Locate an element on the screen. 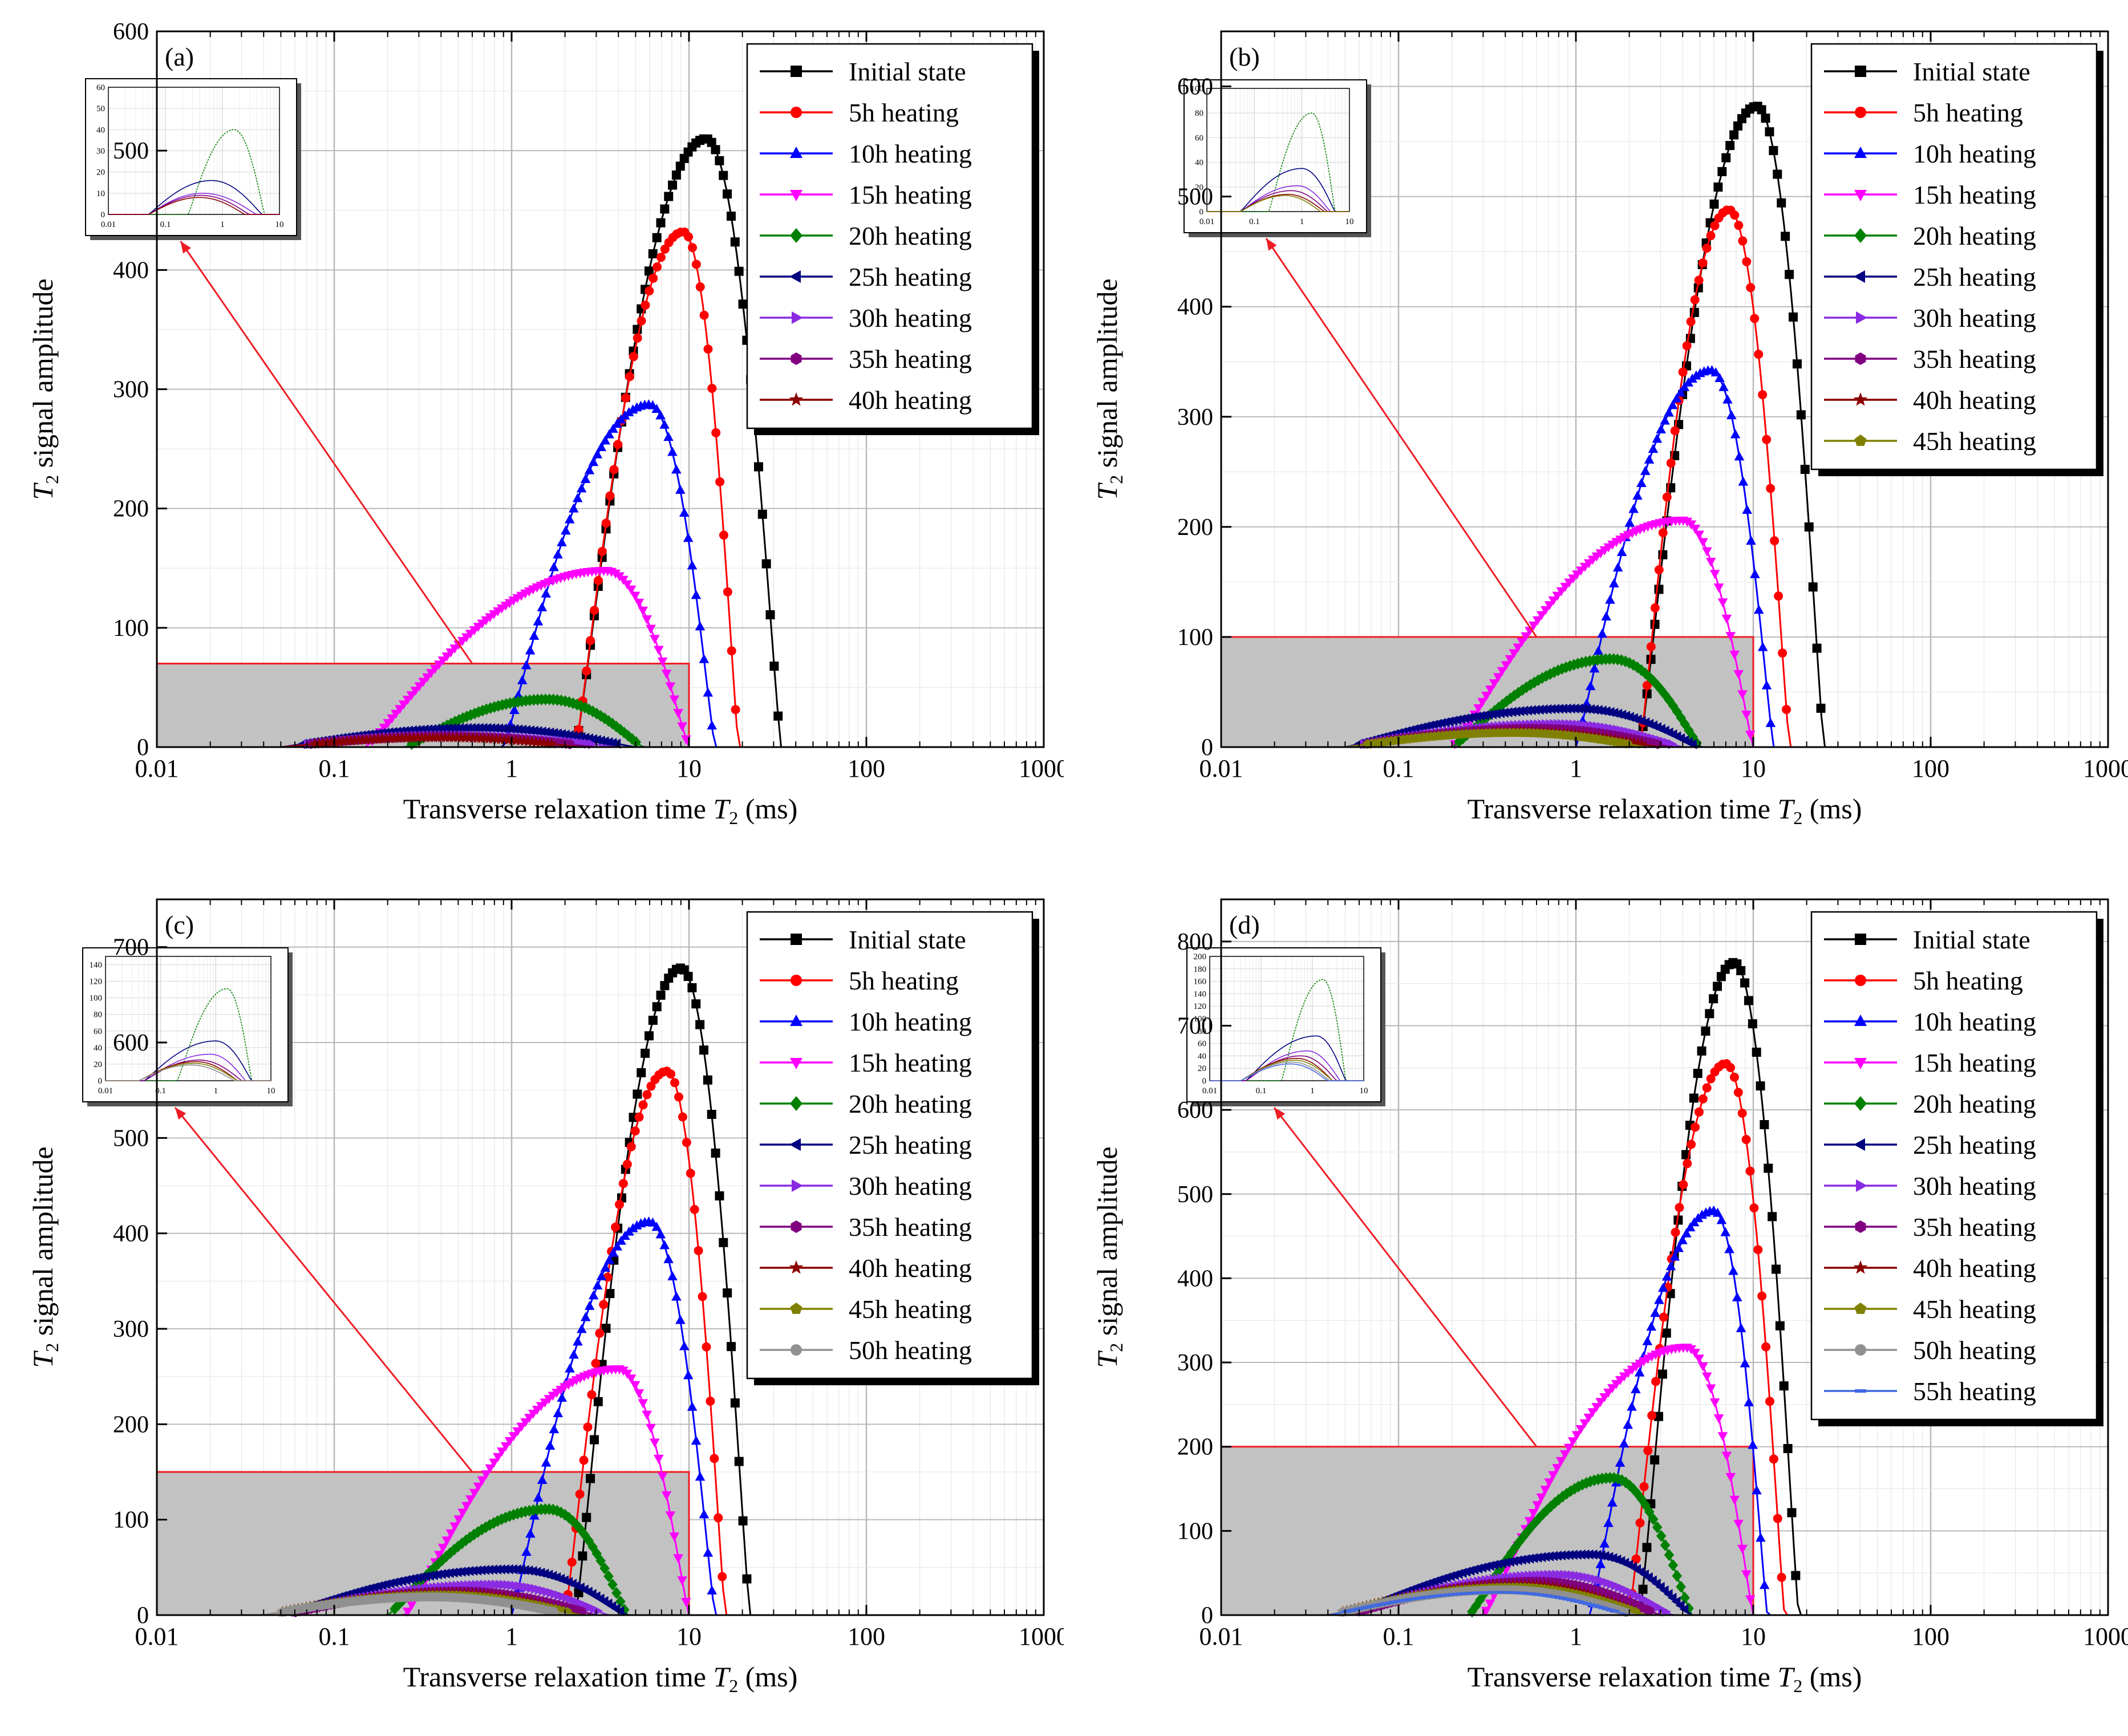 The image size is (2128, 1736). inset-y-tick-label: 80 is located at coordinates (1202, 1031).